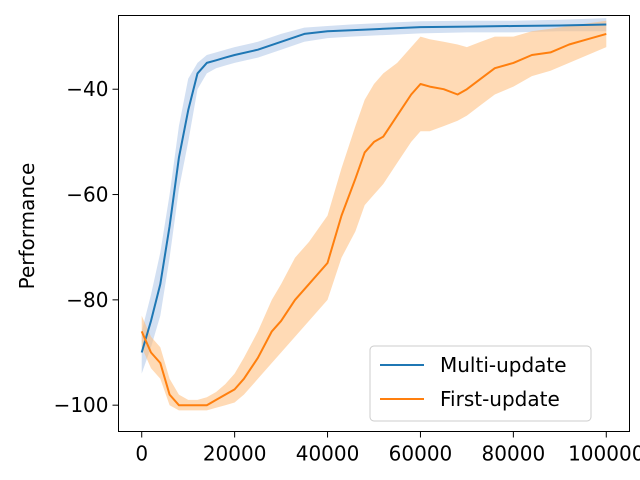  Describe the element at coordinates (604, 454) in the screenshot. I see `x-tick-label: 100000` at that location.